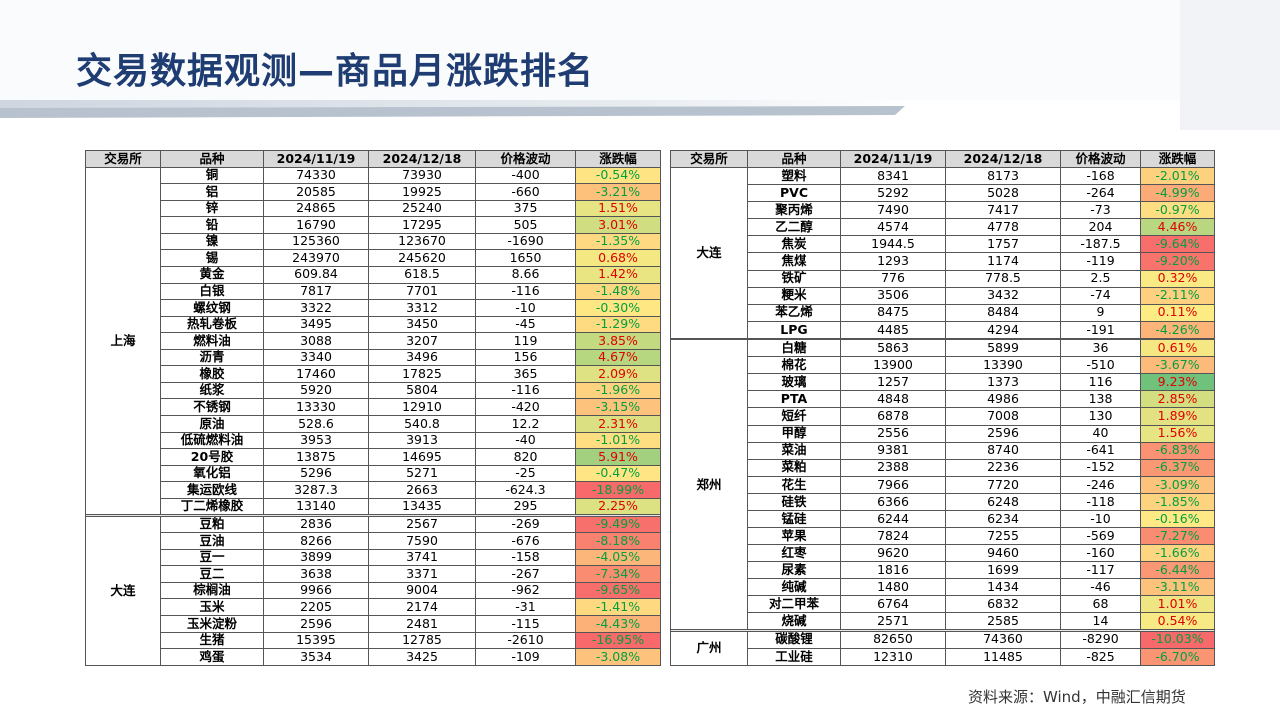 Image resolution: width=1280 pixels, height=720 pixels. I want to click on price-cell: 9460, so click(1003, 553).